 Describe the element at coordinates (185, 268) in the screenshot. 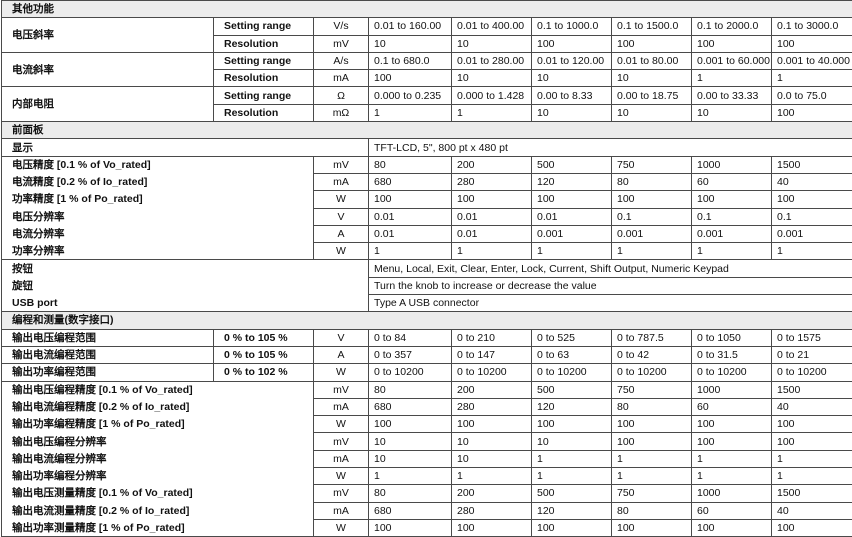

I see `row-label: 按钮` at that location.